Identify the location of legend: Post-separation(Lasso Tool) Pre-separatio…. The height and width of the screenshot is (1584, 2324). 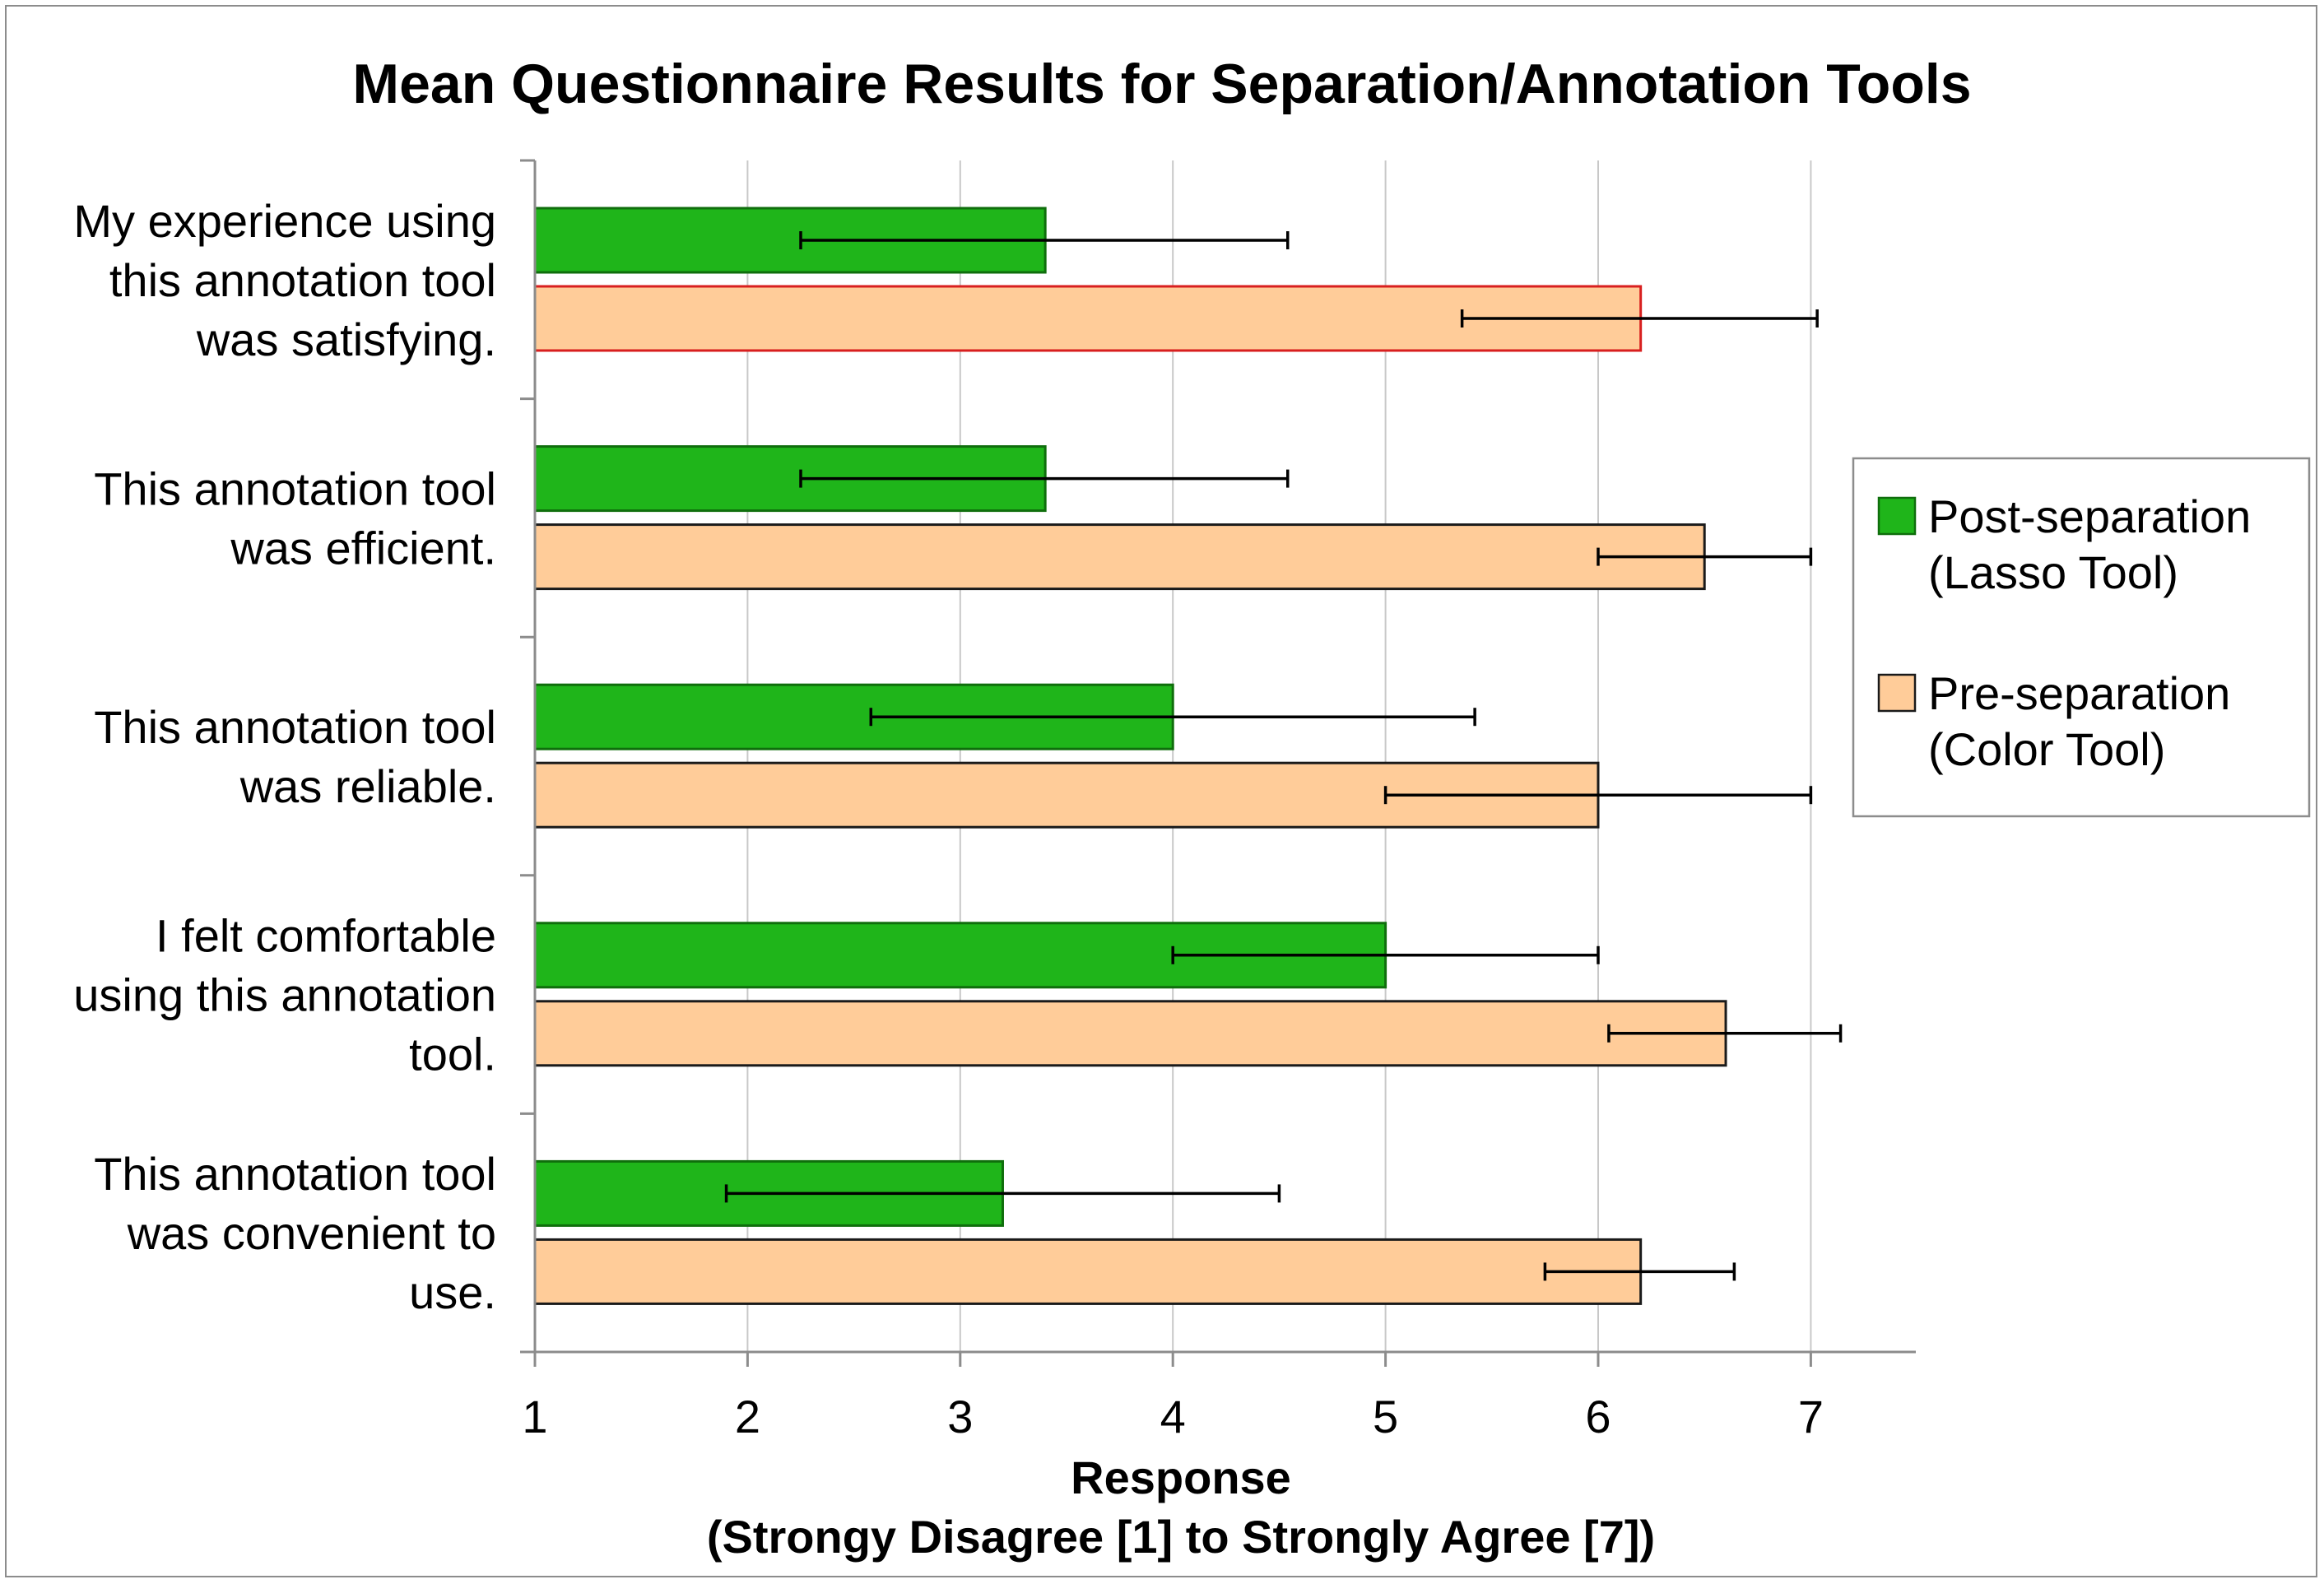
(2081, 637).